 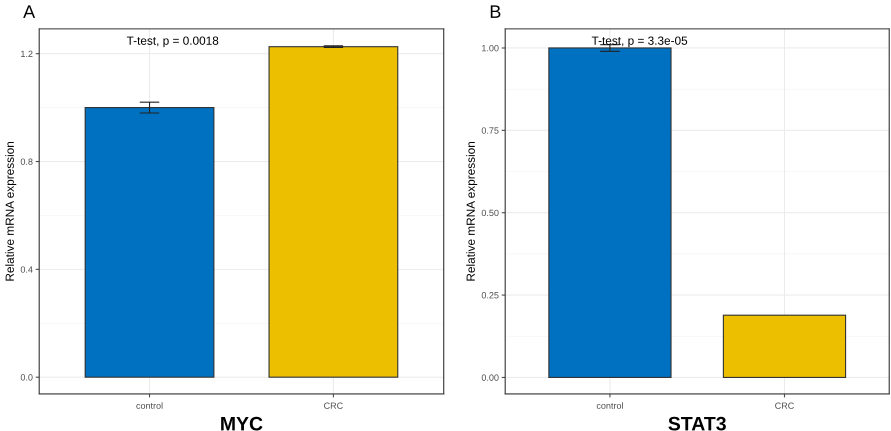 What do you see at coordinates (29, 11) in the screenshot?
I see `chart-title: A` at bounding box center [29, 11].